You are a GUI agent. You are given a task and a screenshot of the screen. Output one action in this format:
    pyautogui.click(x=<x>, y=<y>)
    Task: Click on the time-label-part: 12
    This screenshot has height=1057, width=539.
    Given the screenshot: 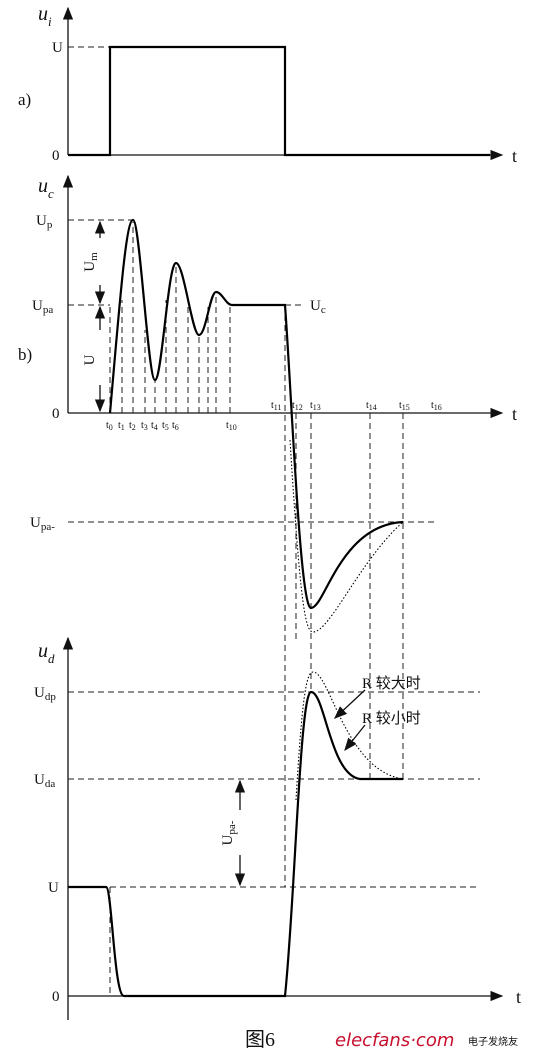 What is the action you would take?
    pyautogui.click(x=299, y=407)
    